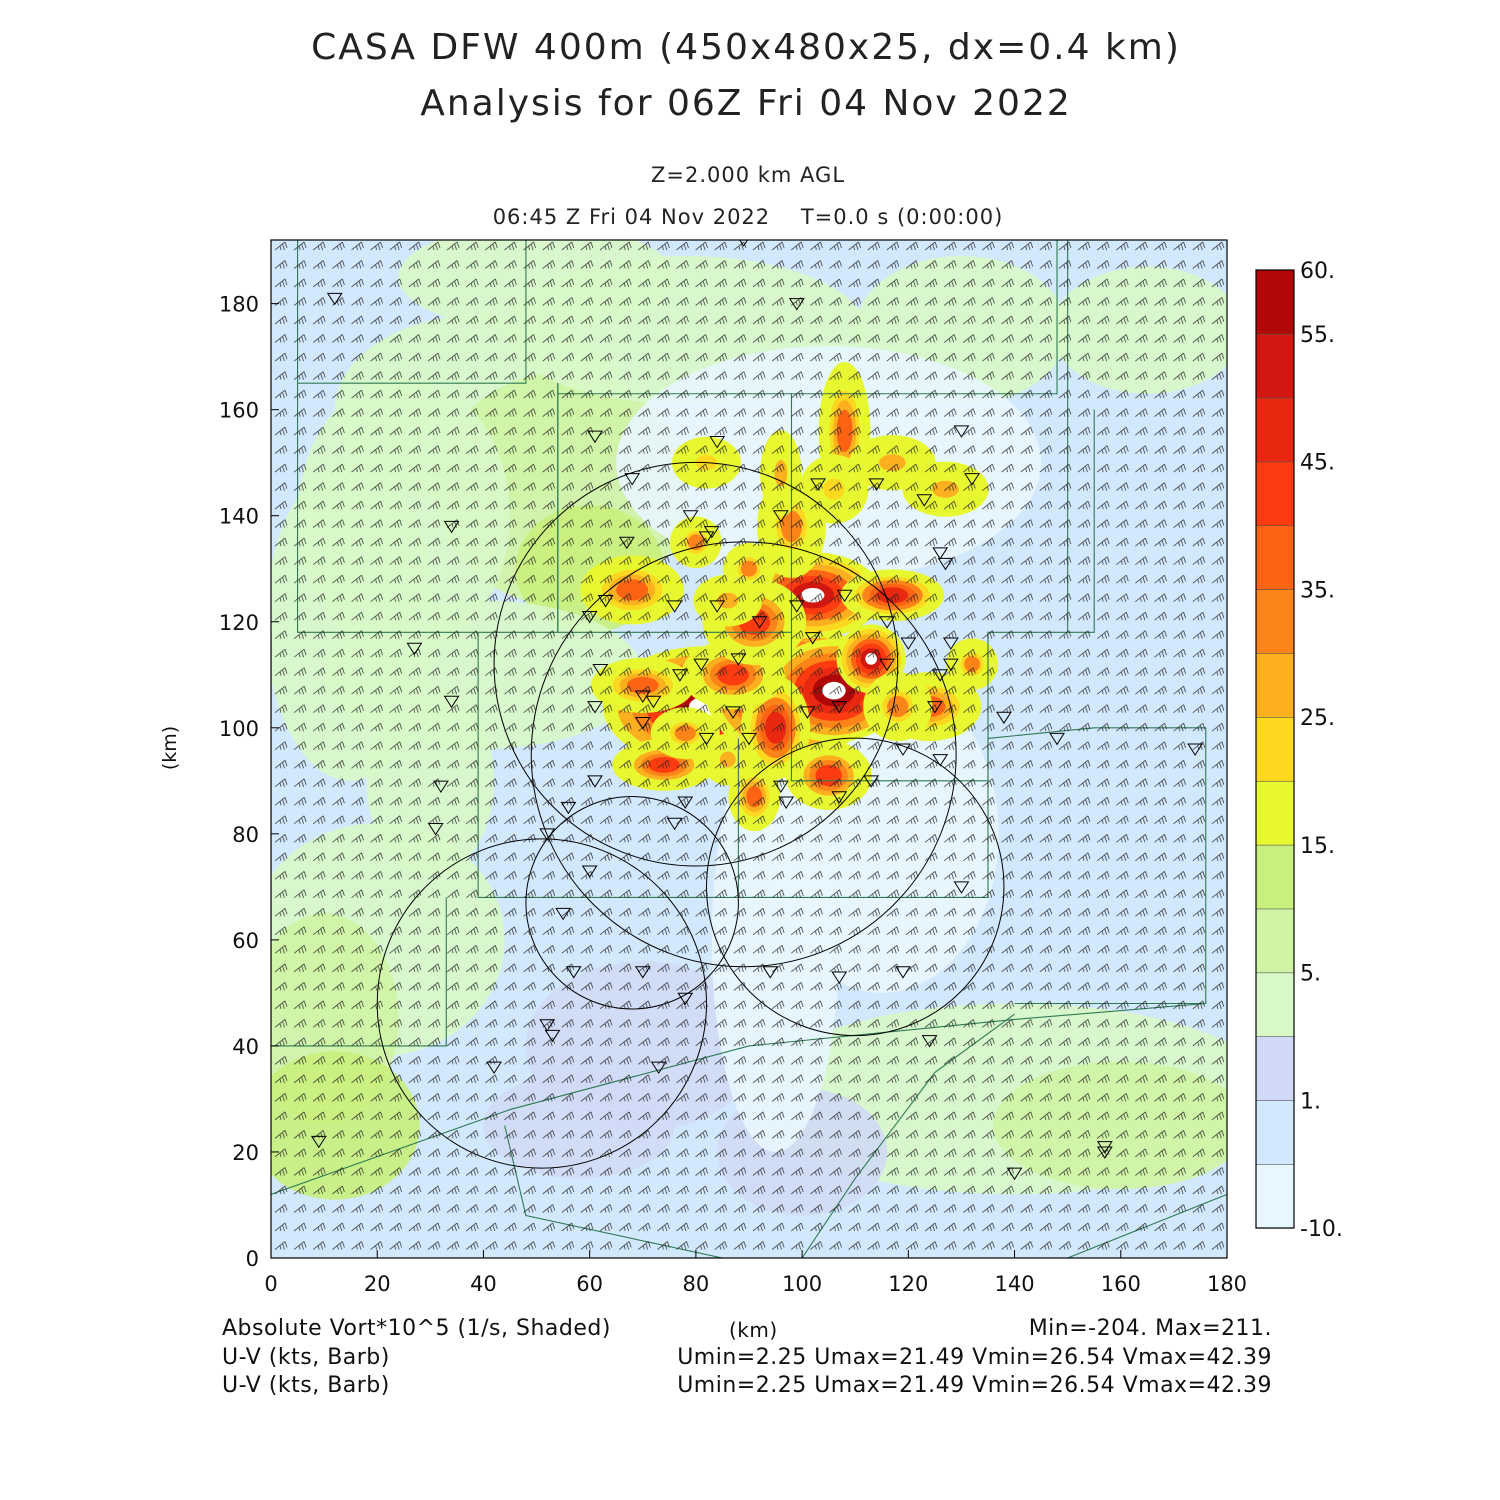 This screenshot has width=1500, height=1500. Describe the element at coordinates (239, 517) in the screenshot. I see `y-tick-label: 140` at that location.